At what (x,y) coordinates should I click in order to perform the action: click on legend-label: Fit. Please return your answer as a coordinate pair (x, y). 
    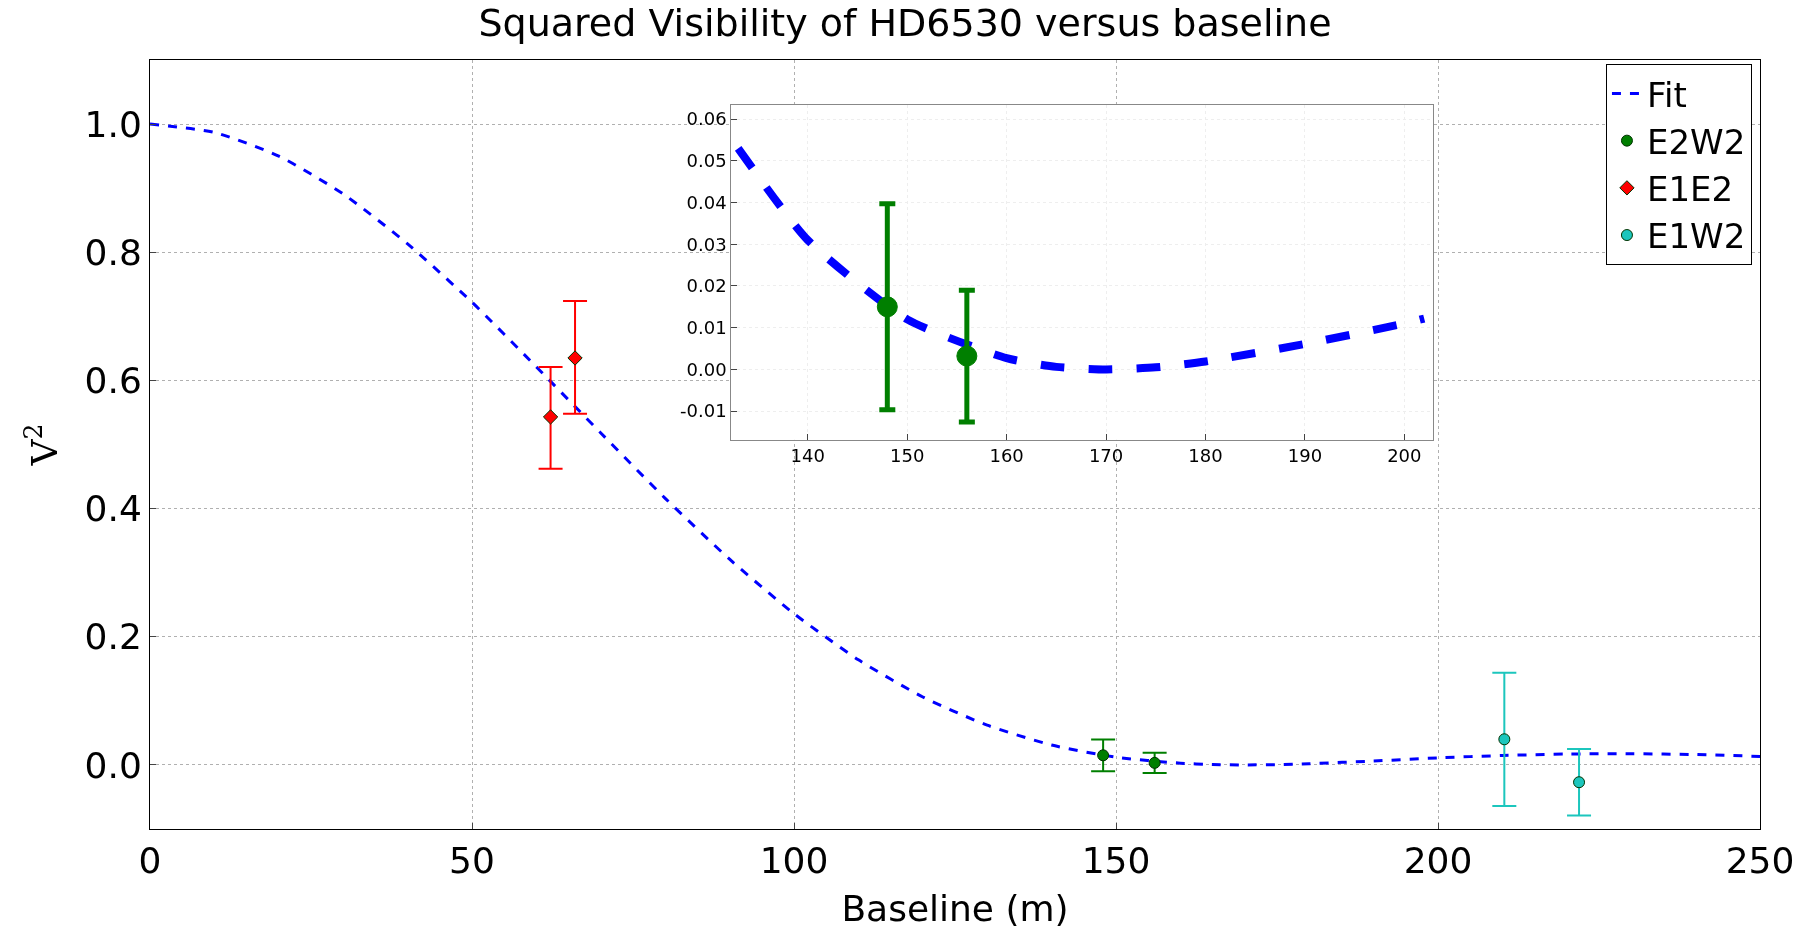
    Looking at the image, I should click on (1666, 94).